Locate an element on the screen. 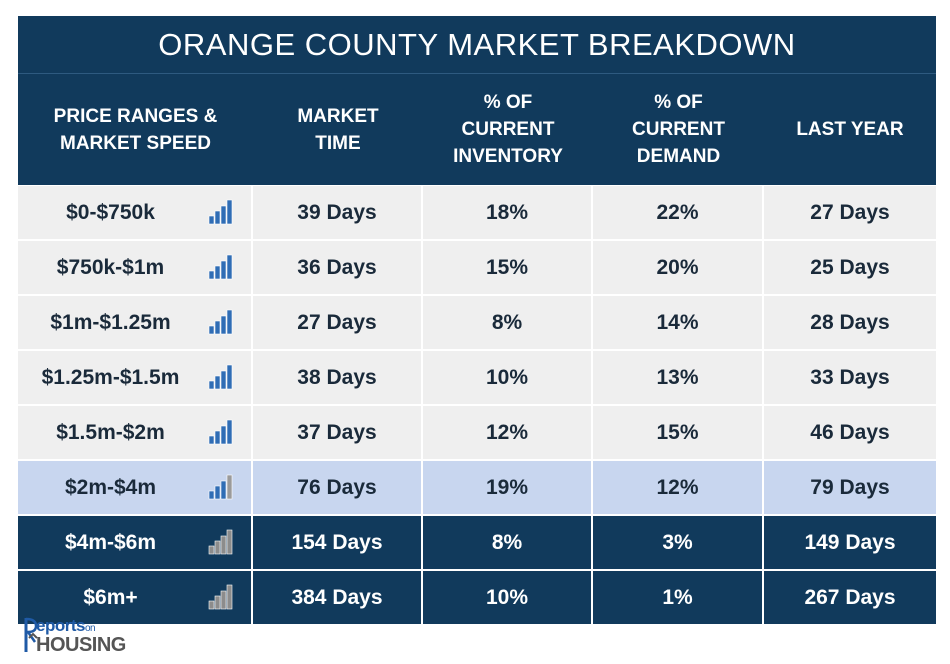 Image resolution: width=950 pixels, height=664 pixels. price-range-cell: $750k-$1m is located at coordinates (135, 267).